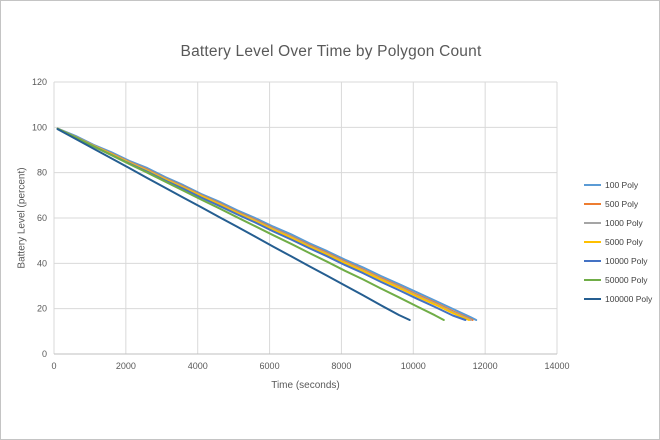  Describe the element at coordinates (22, 218) in the screenshot. I see `y-axis-title: Battery Level (percent)` at that location.